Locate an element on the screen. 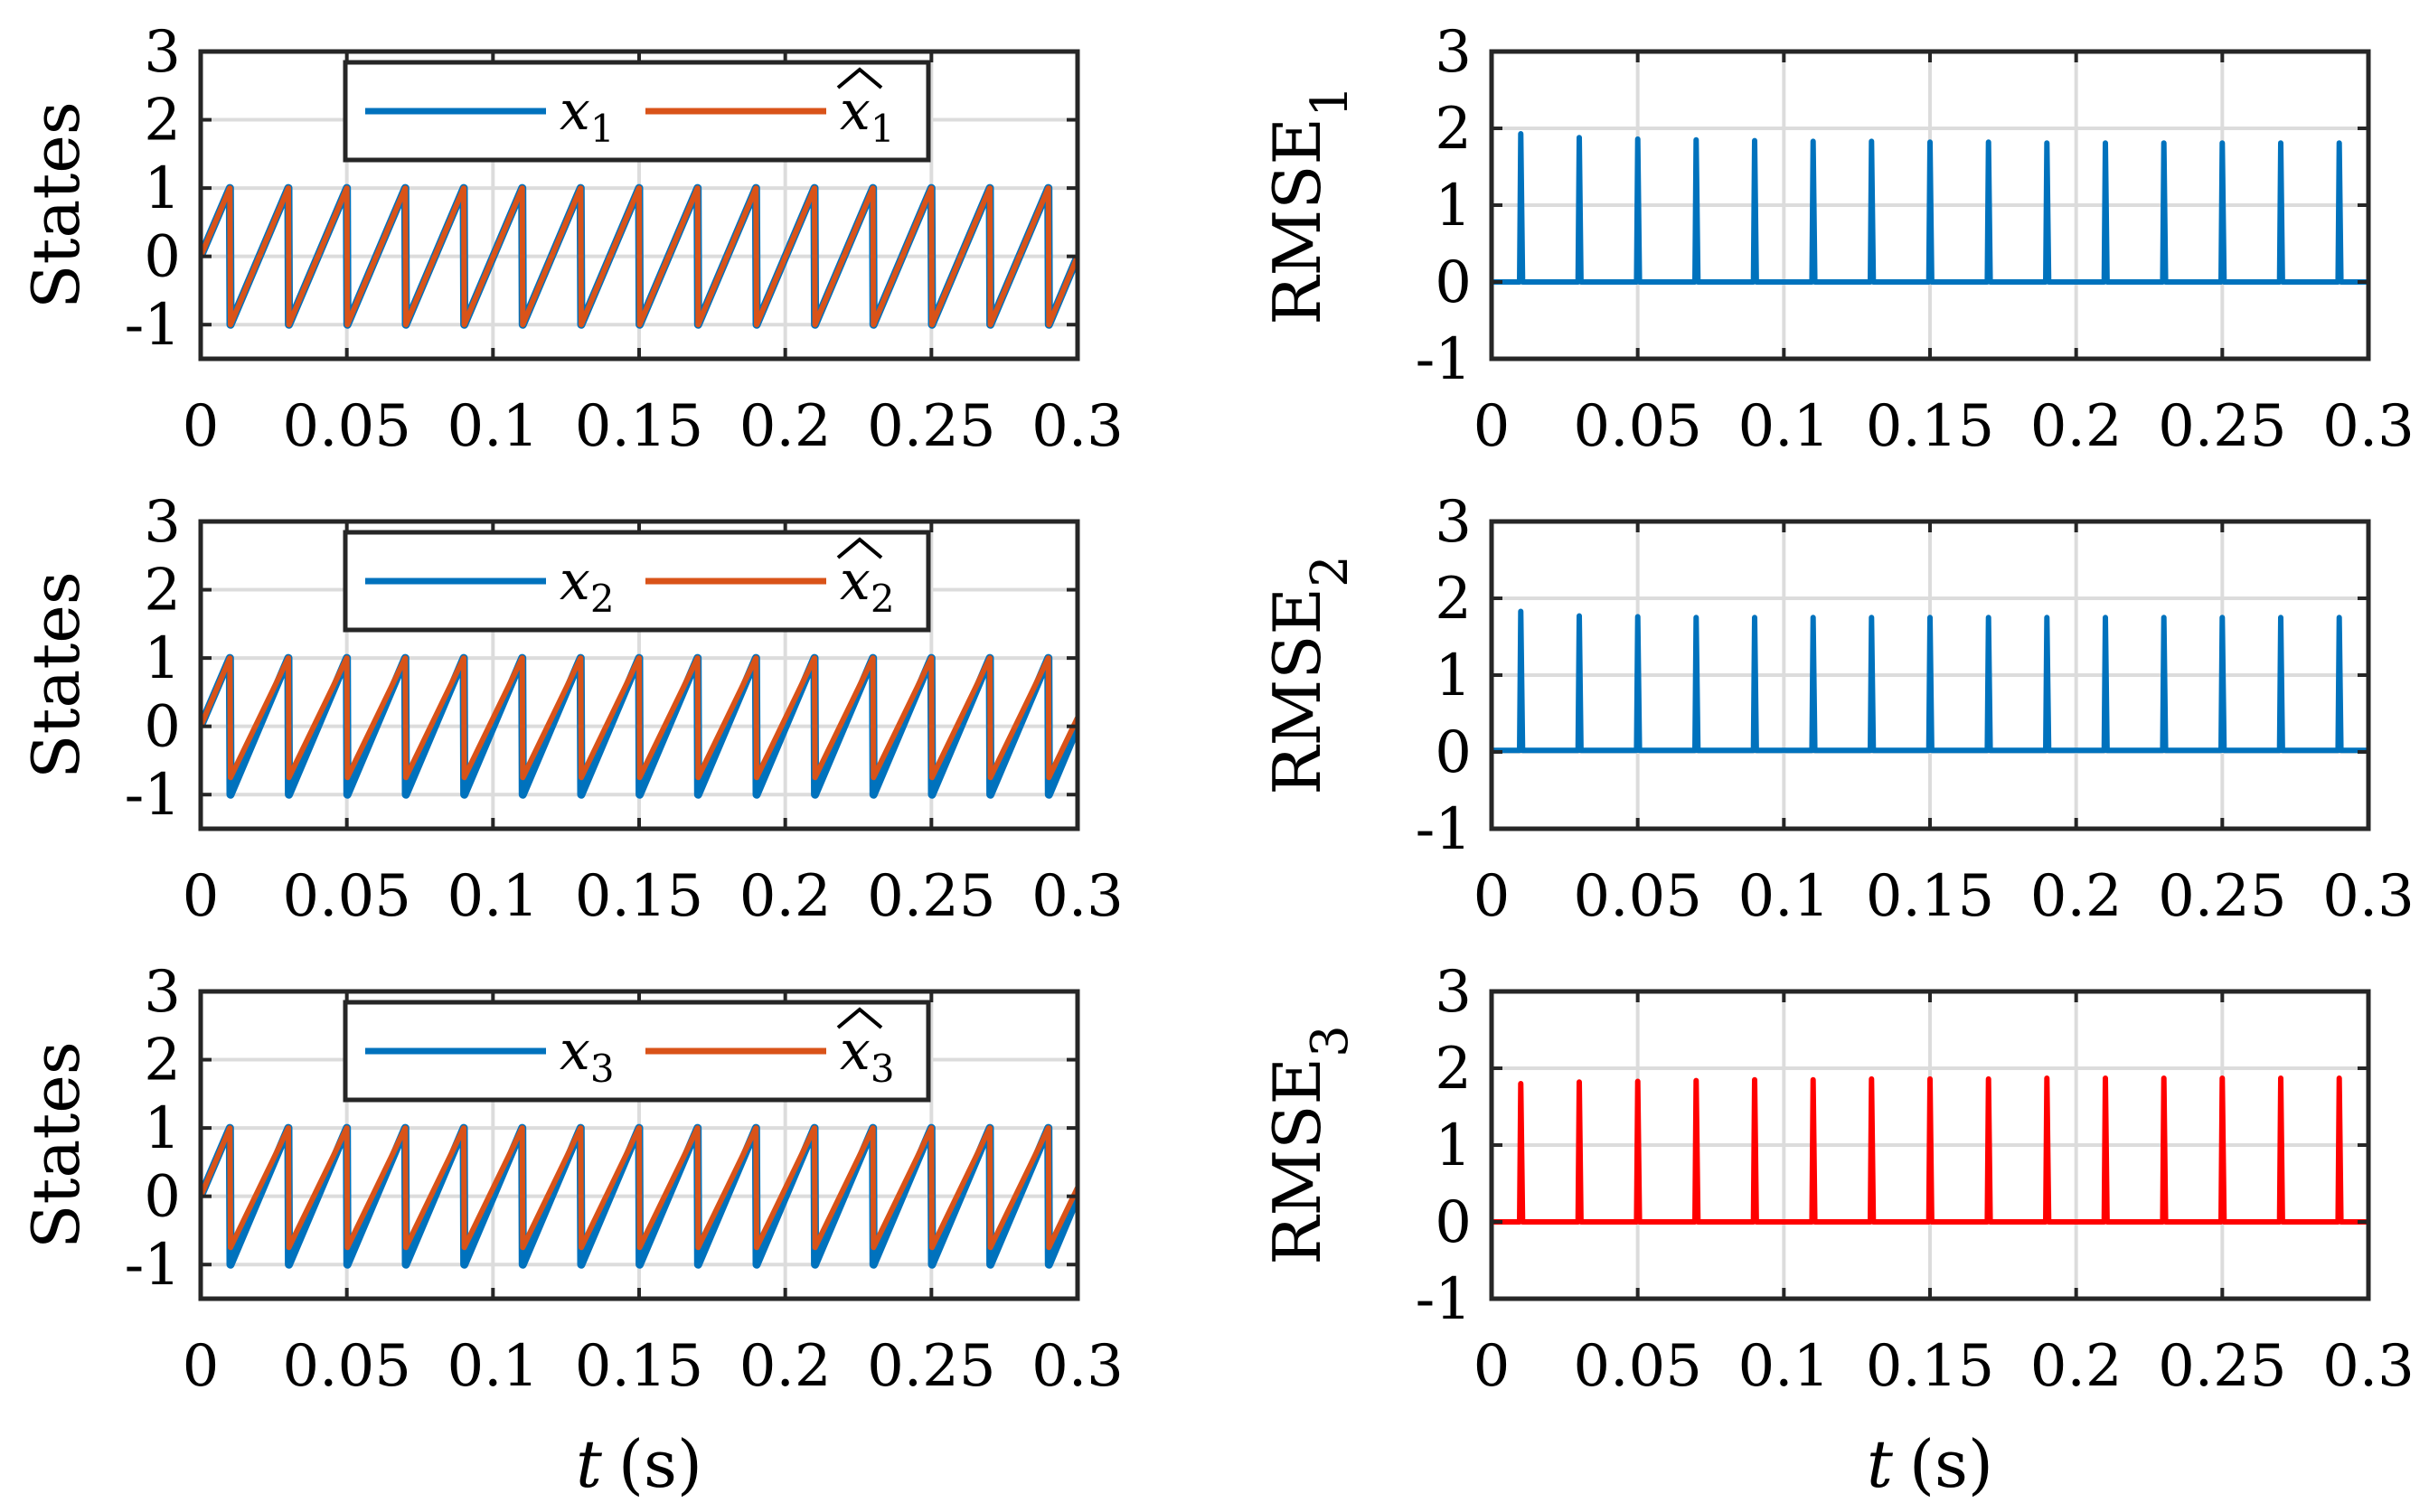 This screenshot has height=1512, width=2429. legend-entry-subscript: 3 is located at coordinates (602, 1069).